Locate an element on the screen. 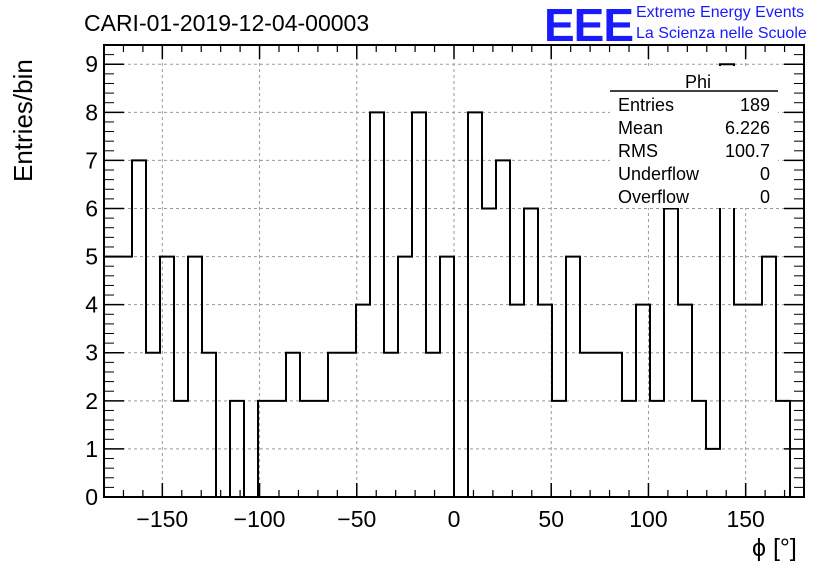 Image resolution: width=836 pixels, height=572 pixels. x-tick-label: 50 is located at coordinates (551, 519).